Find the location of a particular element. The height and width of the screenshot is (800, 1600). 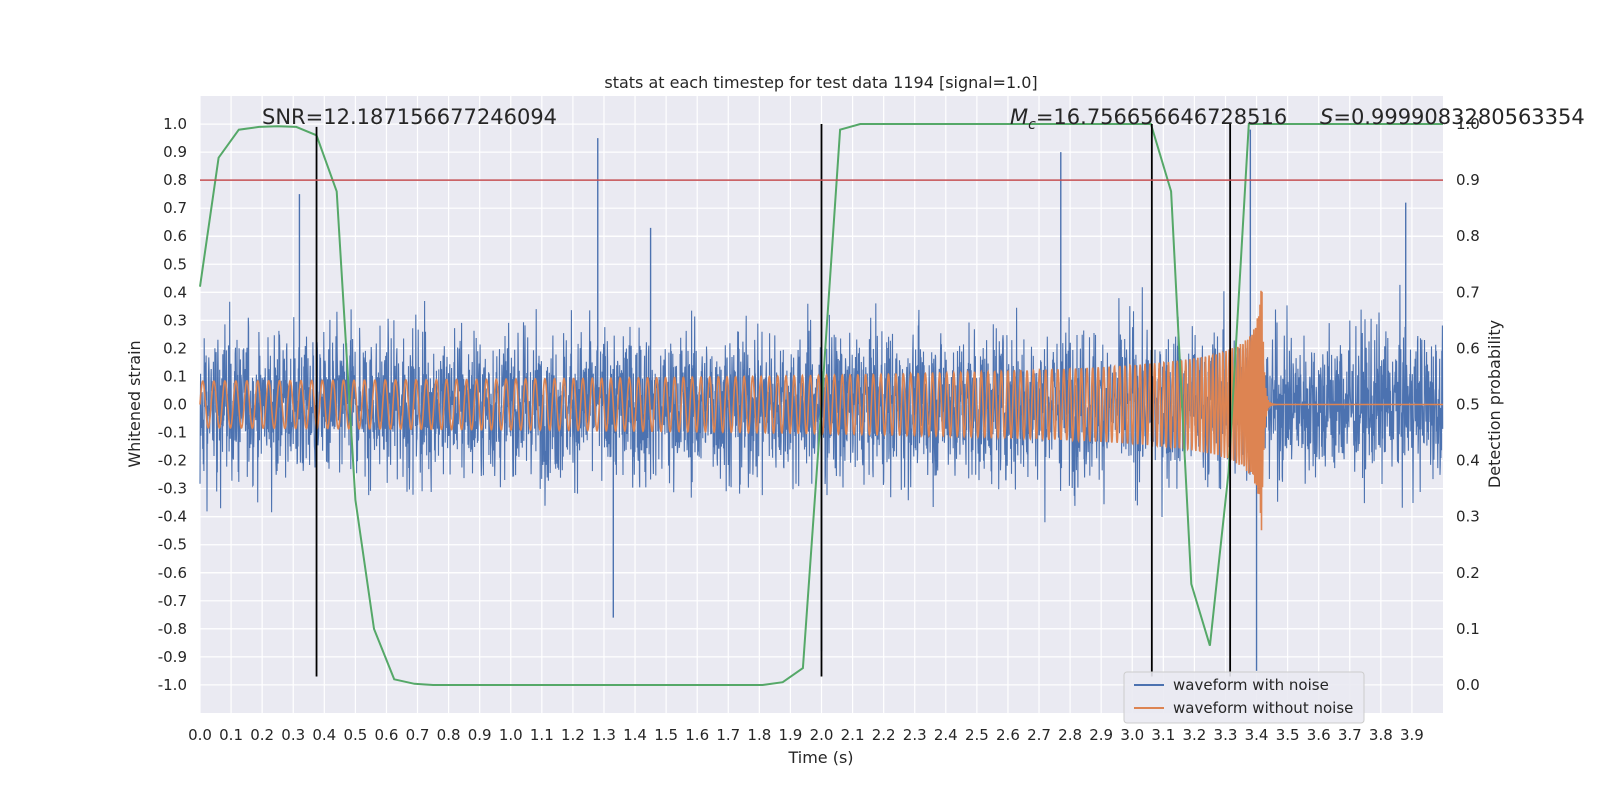

right-y-tick-label: 0.4 is located at coordinates (1468, 461).